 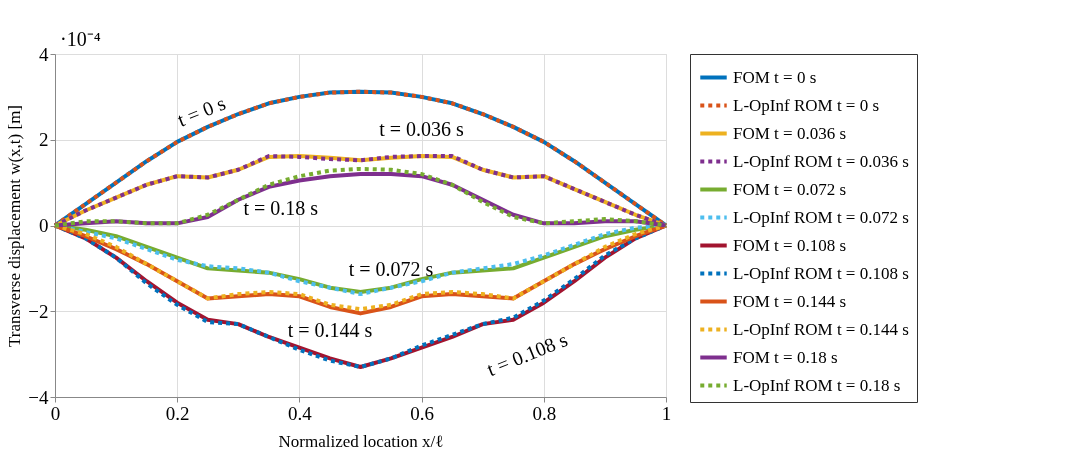 What do you see at coordinates (15, 226) in the screenshot?
I see `y-axis-title: Transverse displacement w(x,t) [m]` at bounding box center [15, 226].